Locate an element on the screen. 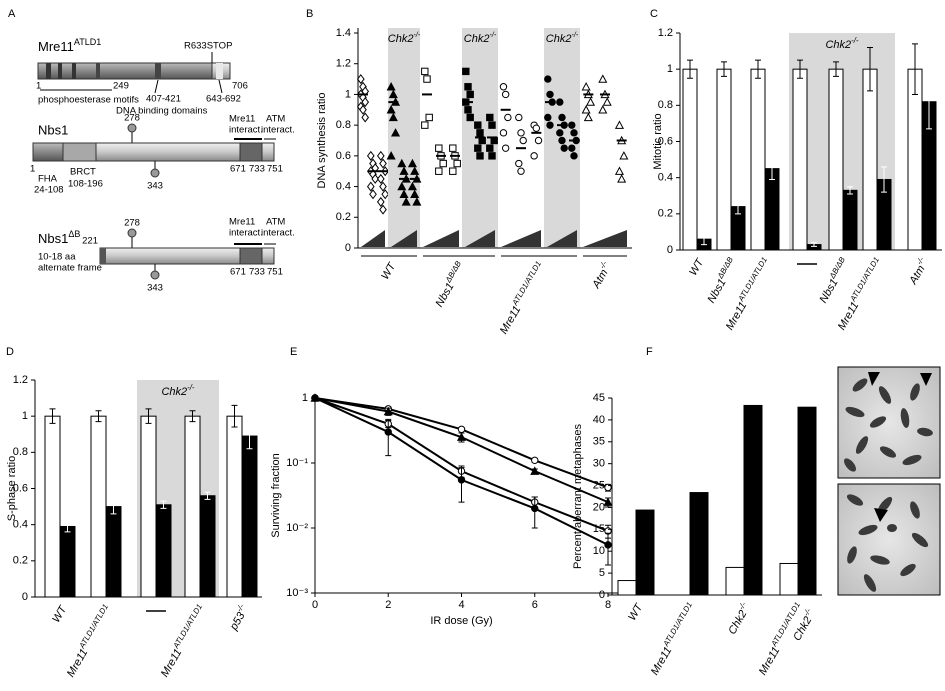  shade-label-sup: -/- is located at coordinates (855, 40).